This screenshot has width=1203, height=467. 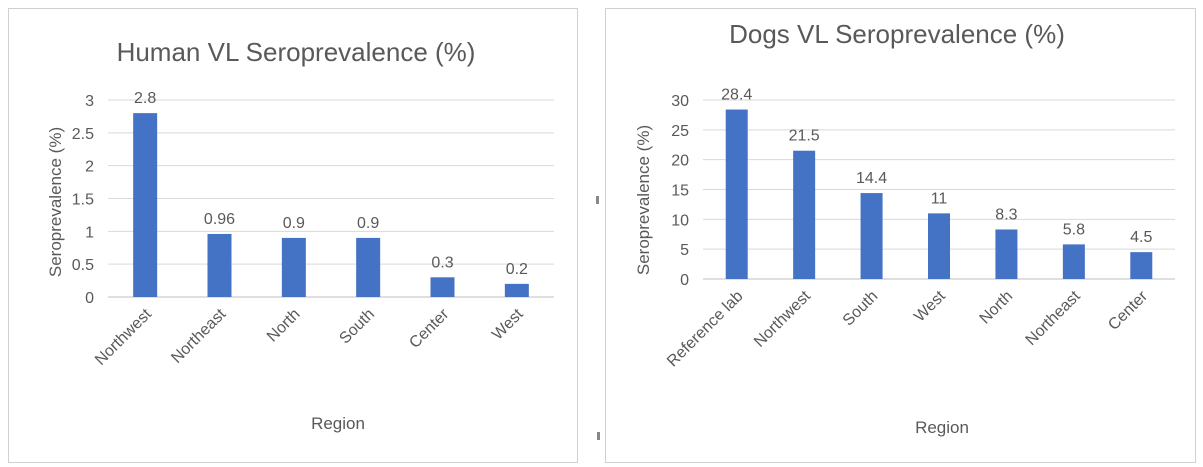 What do you see at coordinates (680, 161) in the screenshot?
I see `y-tick-label: 20` at bounding box center [680, 161].